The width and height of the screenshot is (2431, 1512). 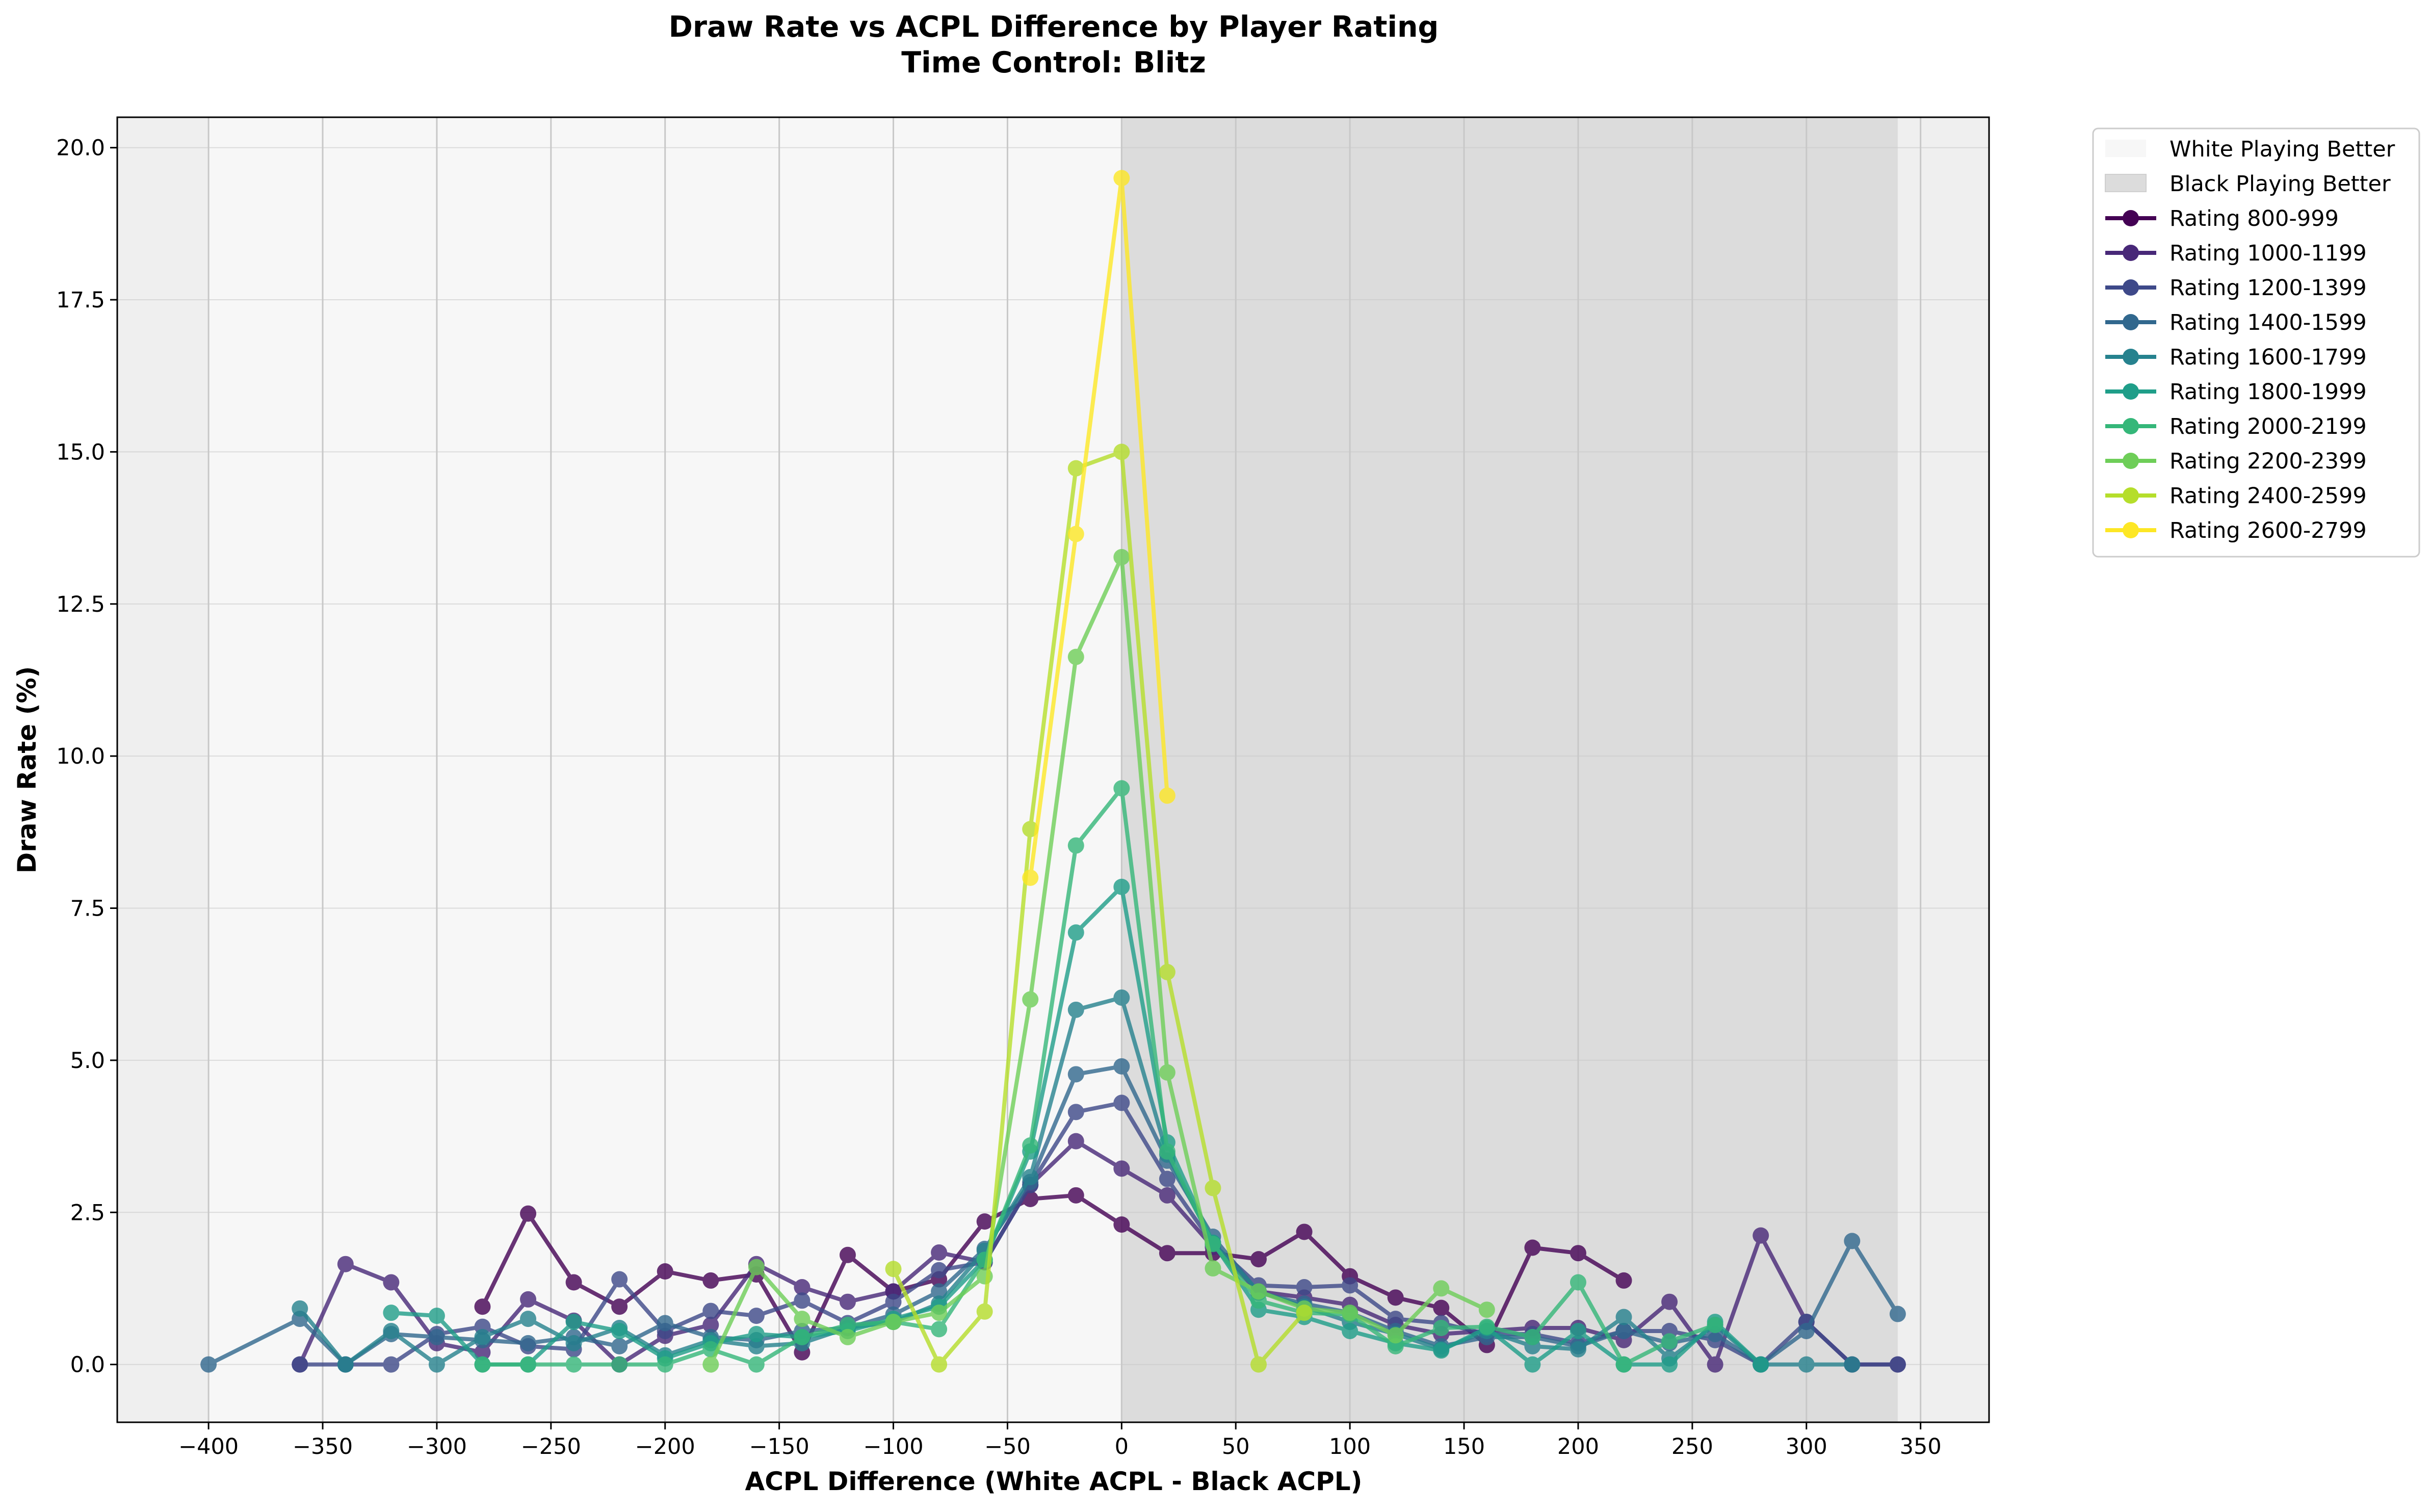 I want to click on x-tick-label: −50, so click(x=1008, y=1446).